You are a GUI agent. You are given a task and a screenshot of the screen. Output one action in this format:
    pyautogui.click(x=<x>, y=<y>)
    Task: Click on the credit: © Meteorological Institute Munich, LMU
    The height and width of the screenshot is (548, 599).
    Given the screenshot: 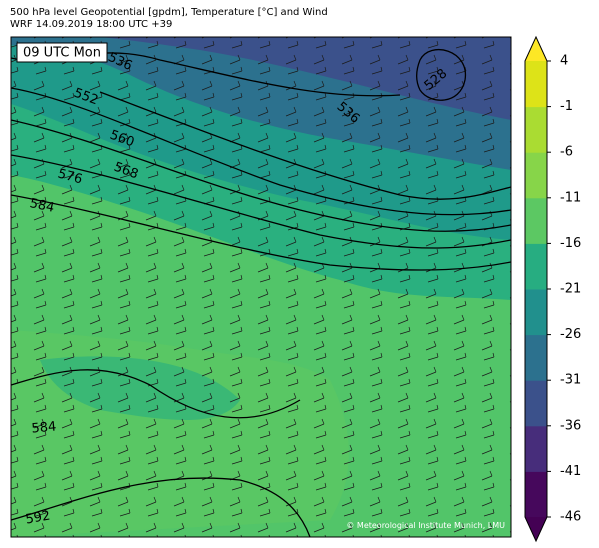 What is the action you would take?
    pyautogui.click(x=425, y=525)
    